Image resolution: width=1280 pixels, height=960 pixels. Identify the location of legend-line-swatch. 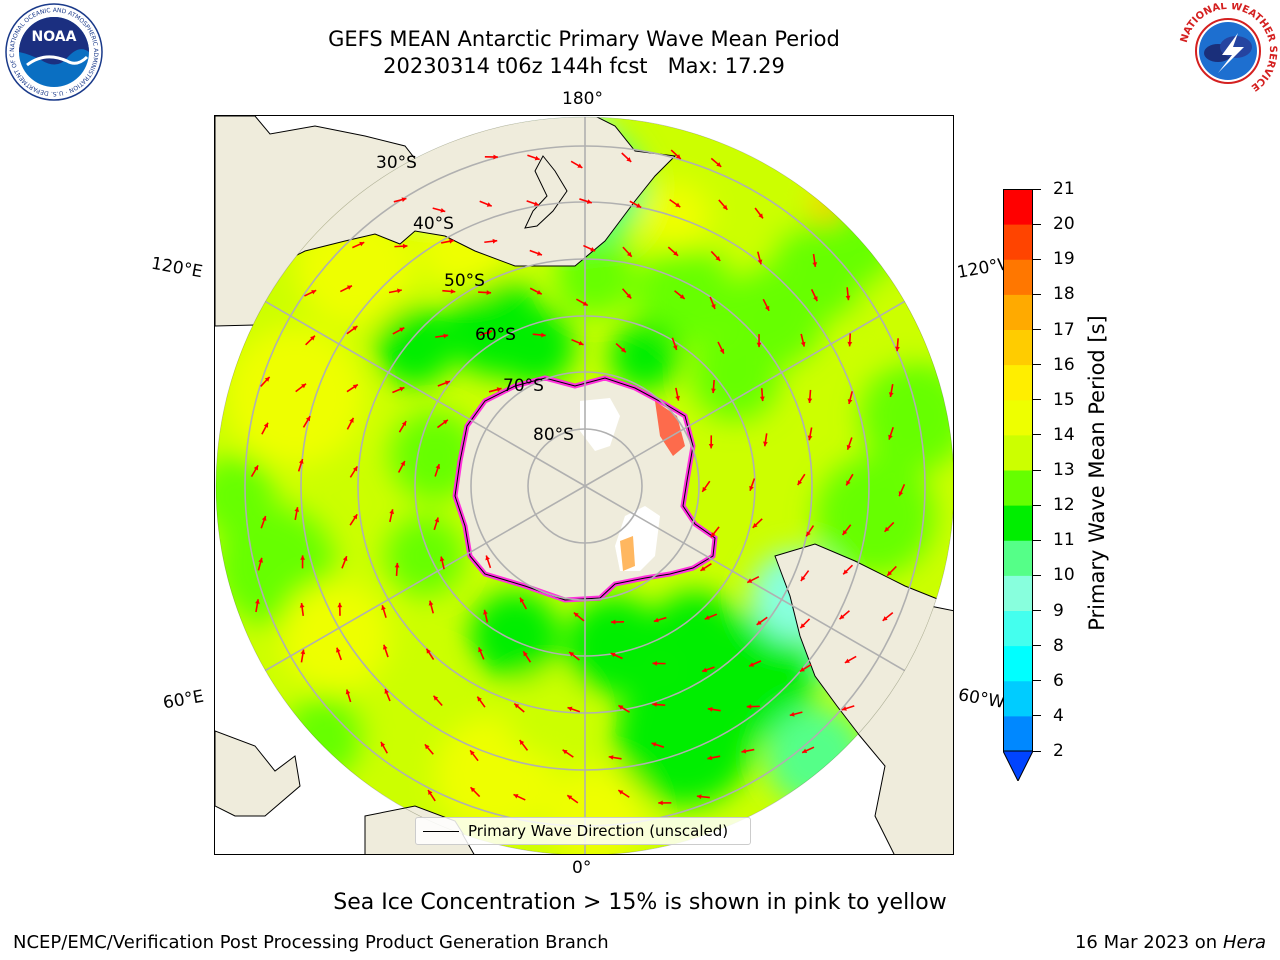
(441, 831).